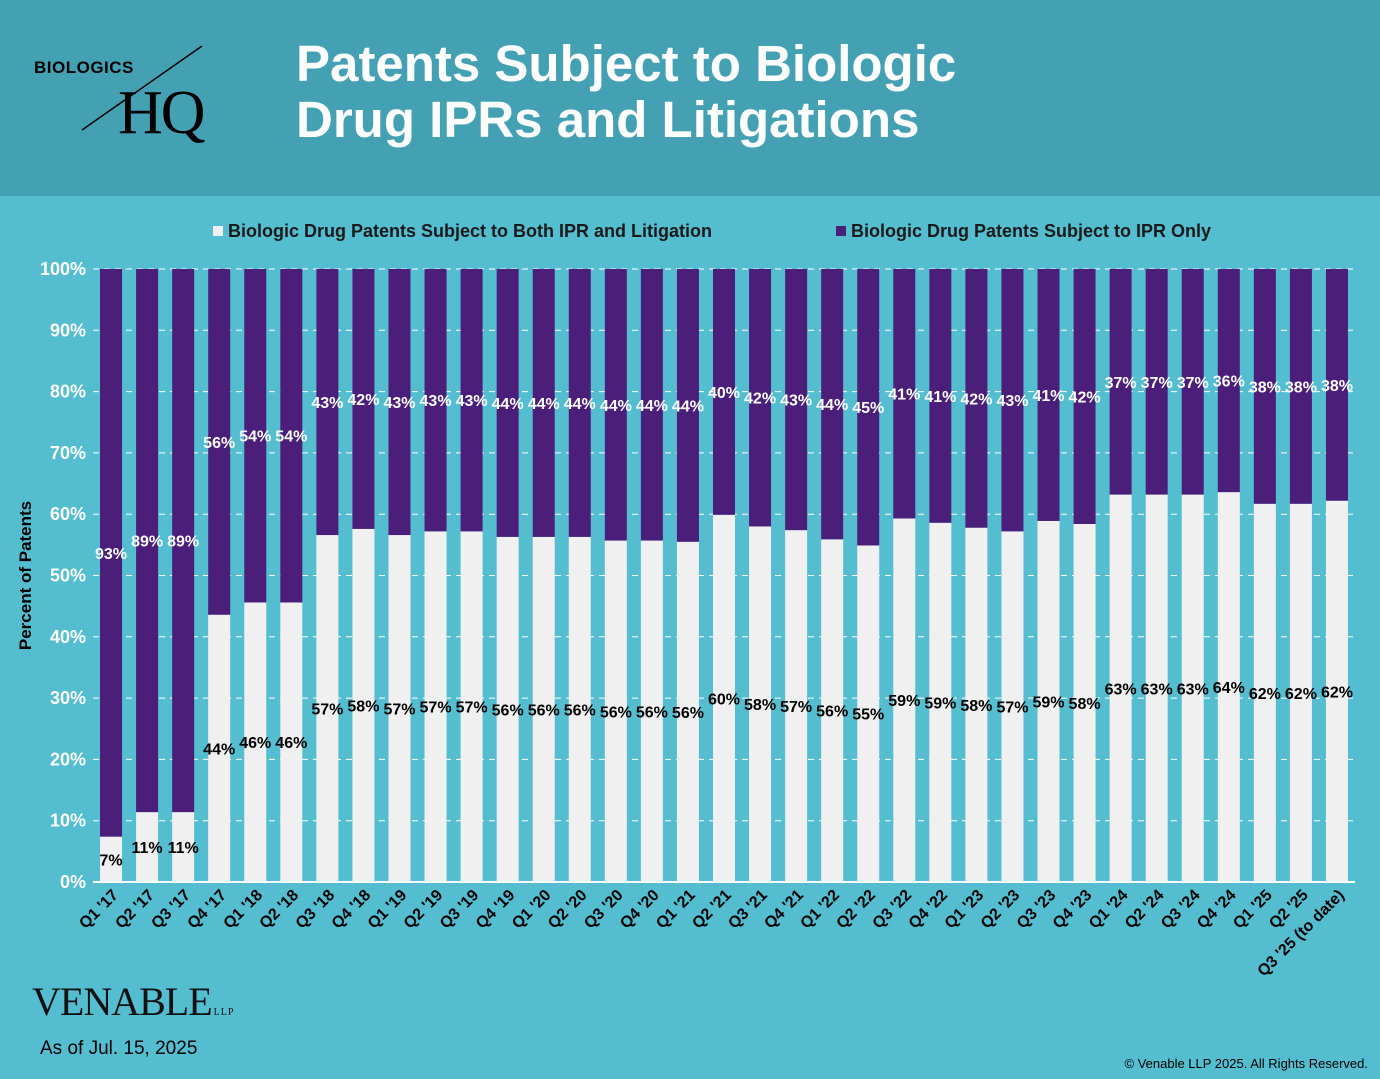  What do you see at coordinates (291, 437) in the screenshot?
I see `data-label-ipr-only: 54%` at bounding box center [291, 437].